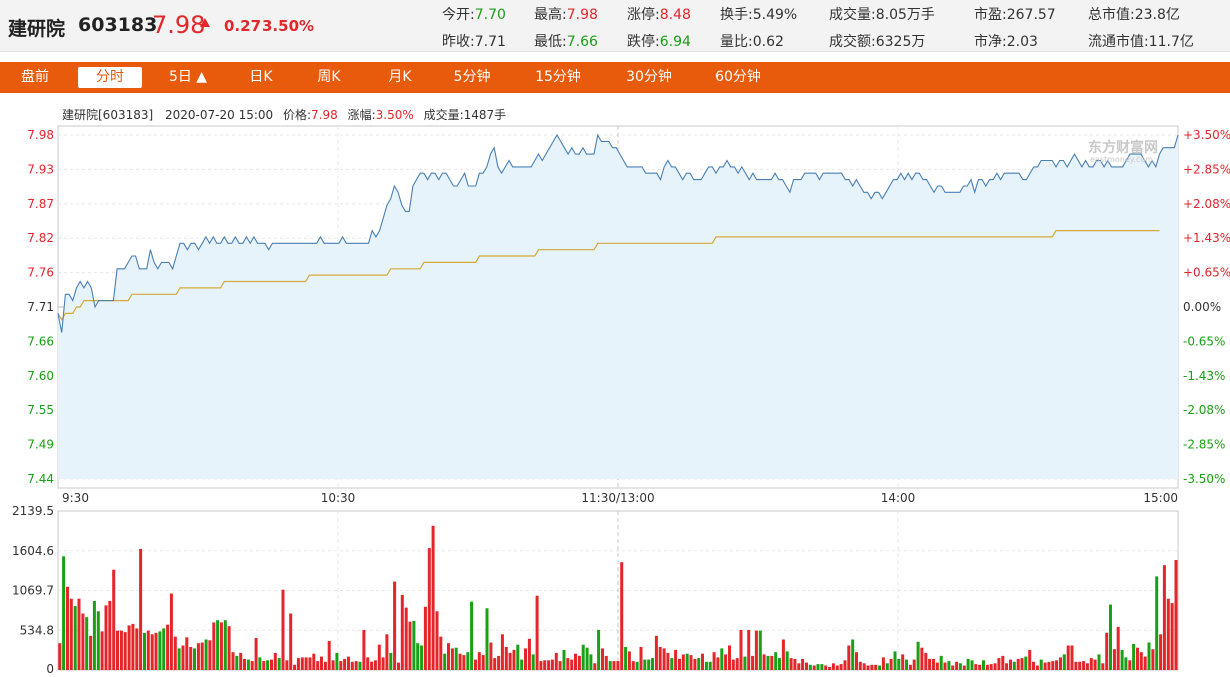 The width and height of the screenshot is (1230, 677). Describe the element at coordinates (617, 498) in the screenshot. I see `time-tick-label: 11:30/13:00` at that location.